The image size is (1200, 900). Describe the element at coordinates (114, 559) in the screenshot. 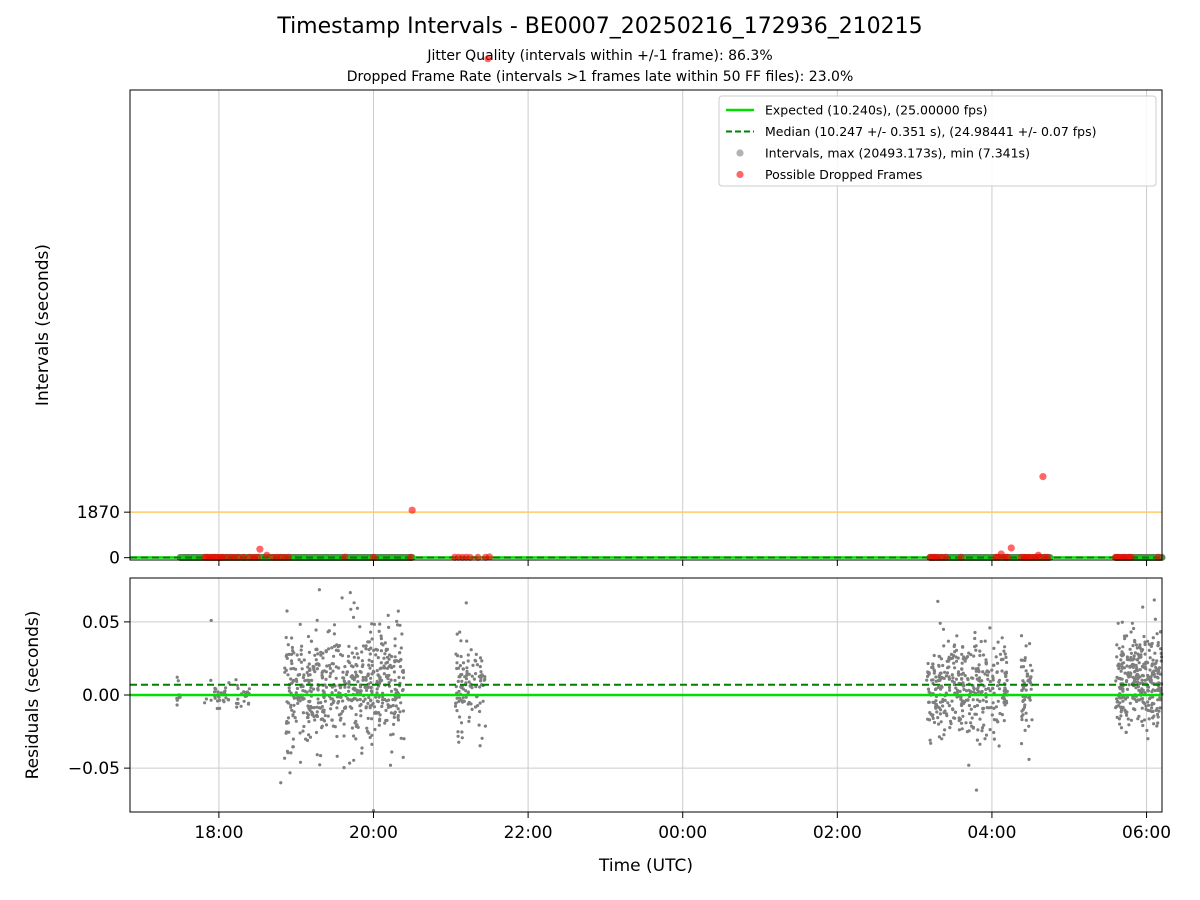

I see `top-y-tick-label: 0` at that location.